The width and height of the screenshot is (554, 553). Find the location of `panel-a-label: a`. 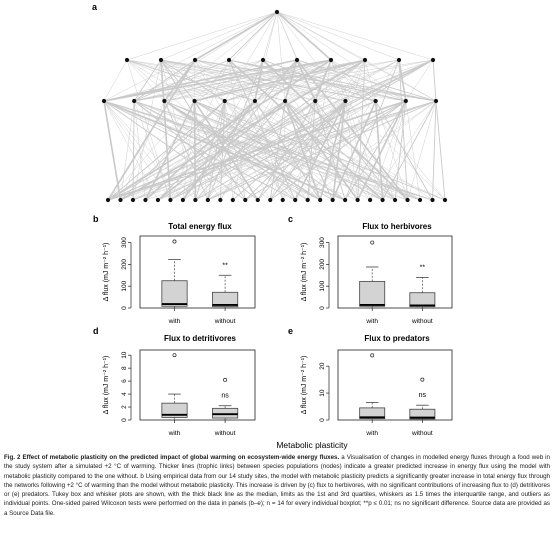

panel-a-label: a is located at coordinates (95, 7).